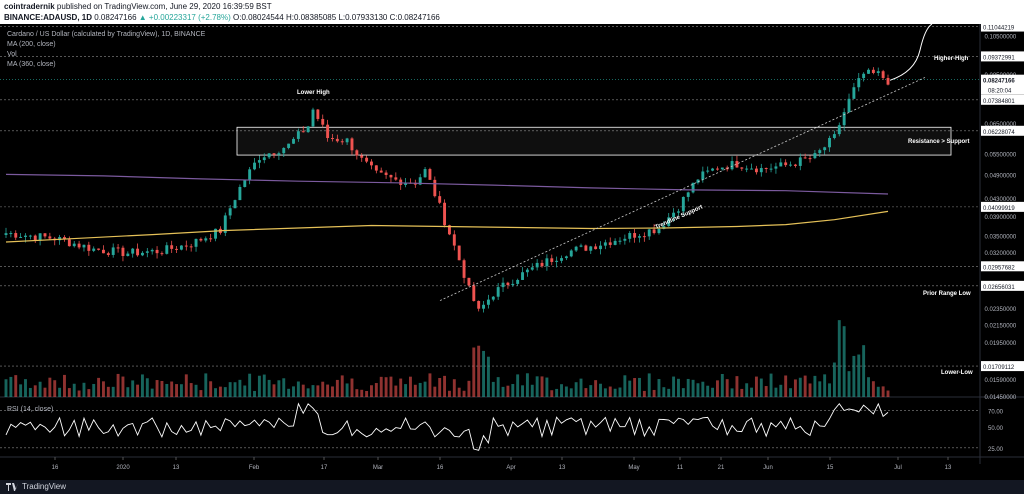 The width and height of the screenshot is (1024, 494). Describe the element at coordinates (189, 17) in the screenshot. I see `price-change: +0.00223317 (+2.78%)` at that location.